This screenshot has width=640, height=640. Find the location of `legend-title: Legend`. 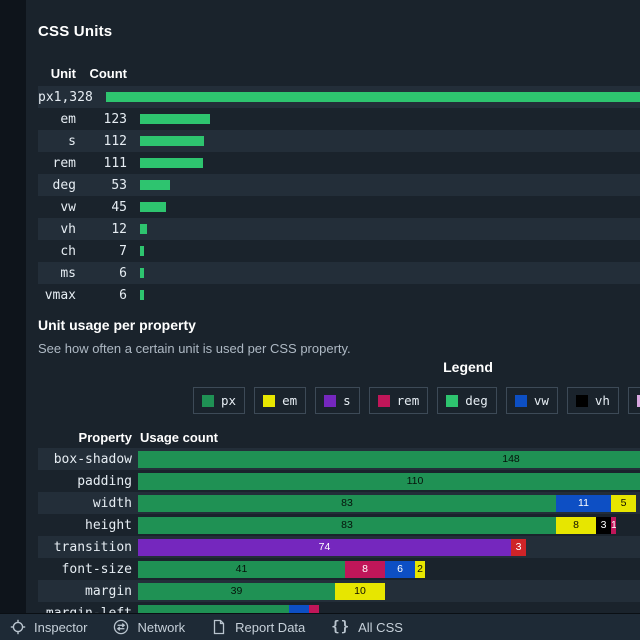

legend-title: Legend is located at coordinates (468, 367).